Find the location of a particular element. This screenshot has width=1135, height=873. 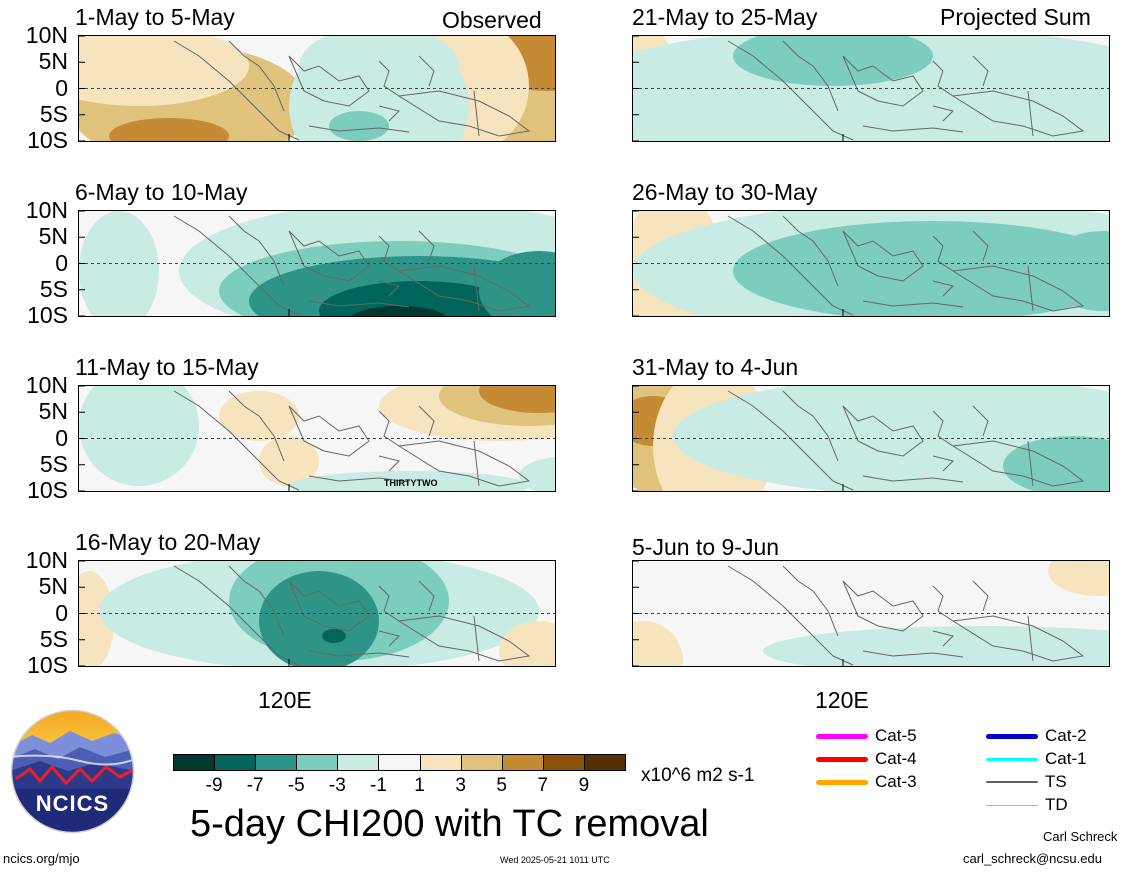

colorbar-tick-label: 1 is located at coordinates (419, 785).